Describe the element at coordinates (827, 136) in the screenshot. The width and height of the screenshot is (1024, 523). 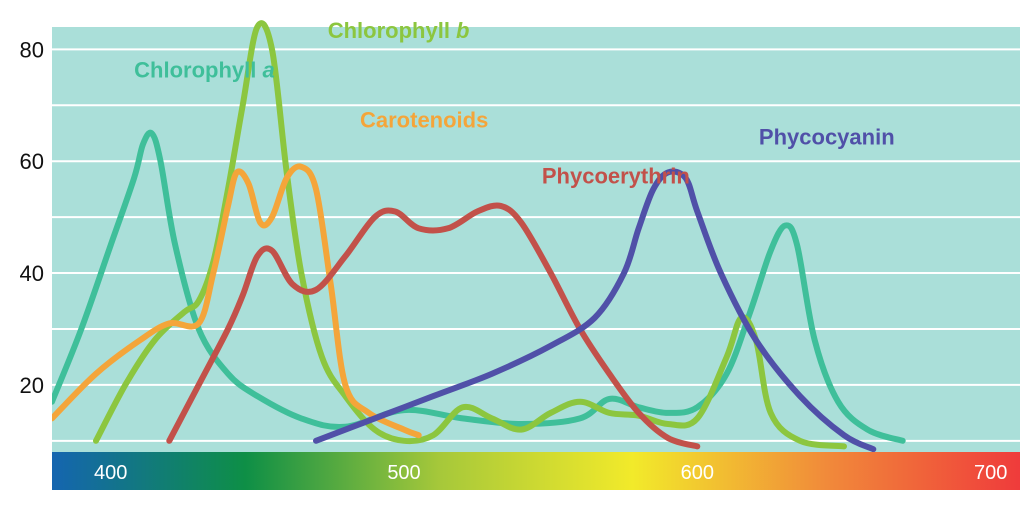
I see `phycocyanin-label: Phycocyanin` at that location.